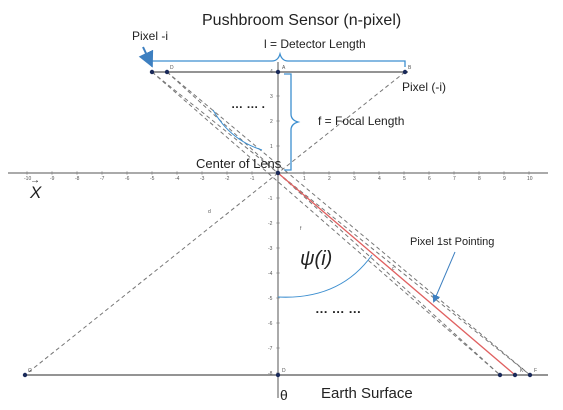  I want to click on detector-length-bracket, so click(278, 59).